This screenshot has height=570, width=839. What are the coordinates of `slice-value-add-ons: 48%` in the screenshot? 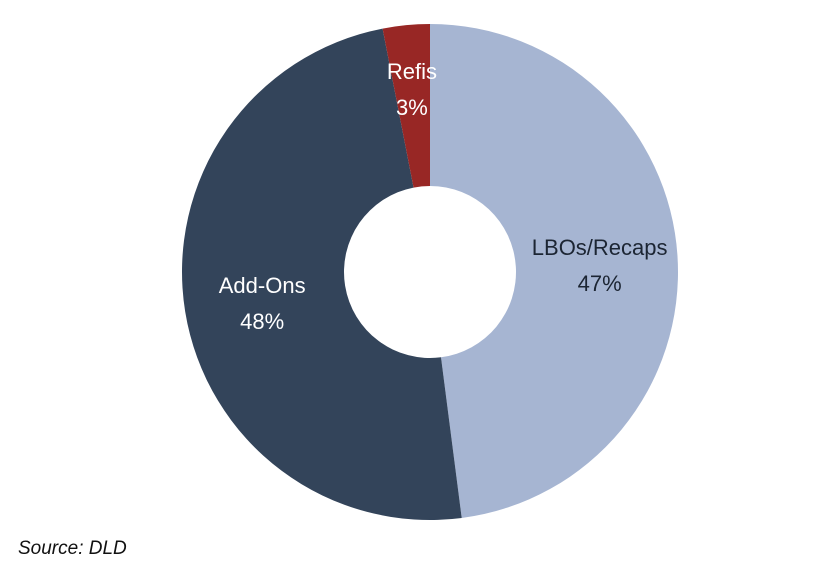 It's located at (262, 321).